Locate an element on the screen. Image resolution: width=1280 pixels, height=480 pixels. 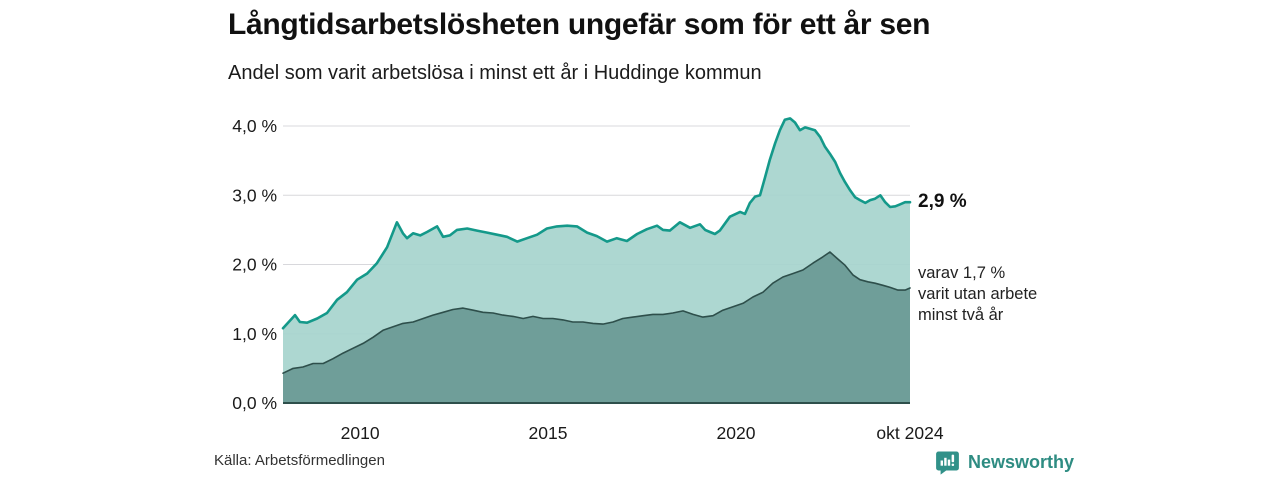
series-end-value-label: 2,9 % is located at coordinates (942, 201).